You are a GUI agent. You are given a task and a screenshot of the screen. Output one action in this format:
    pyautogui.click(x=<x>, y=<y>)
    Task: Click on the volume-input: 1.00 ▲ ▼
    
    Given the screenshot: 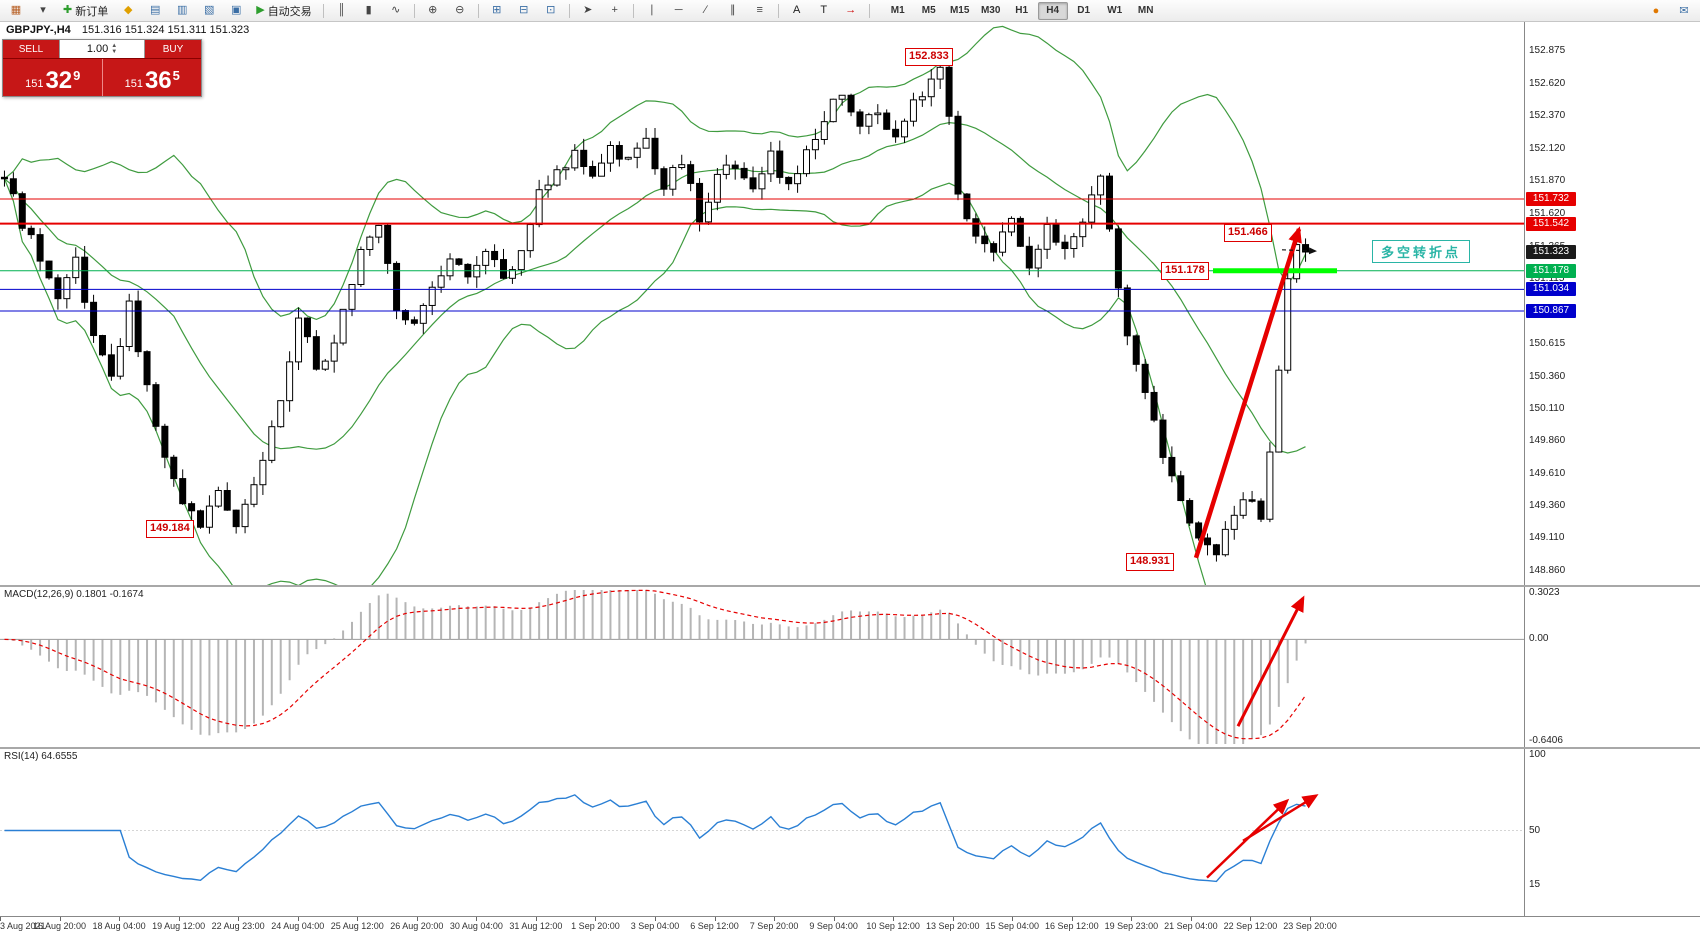 What is the action you would take?
    pyautogui.click(x=102, y=49)
    